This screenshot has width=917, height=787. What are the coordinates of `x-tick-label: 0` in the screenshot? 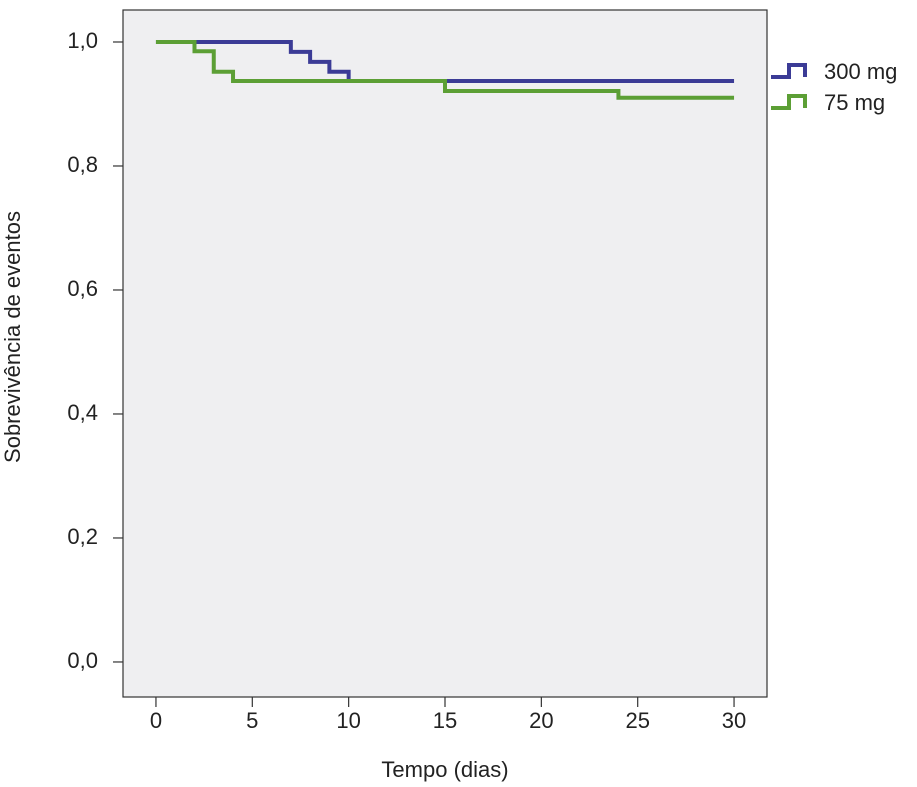 It's located at (156, 720).